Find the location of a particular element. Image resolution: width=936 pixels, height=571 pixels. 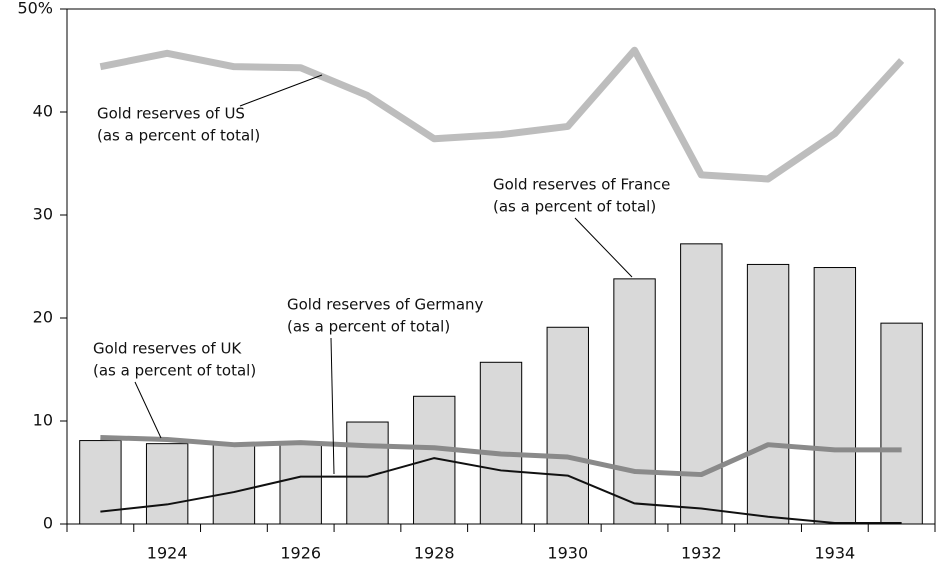

x-tick-label: 1934 is located at coordinates (834, 553).